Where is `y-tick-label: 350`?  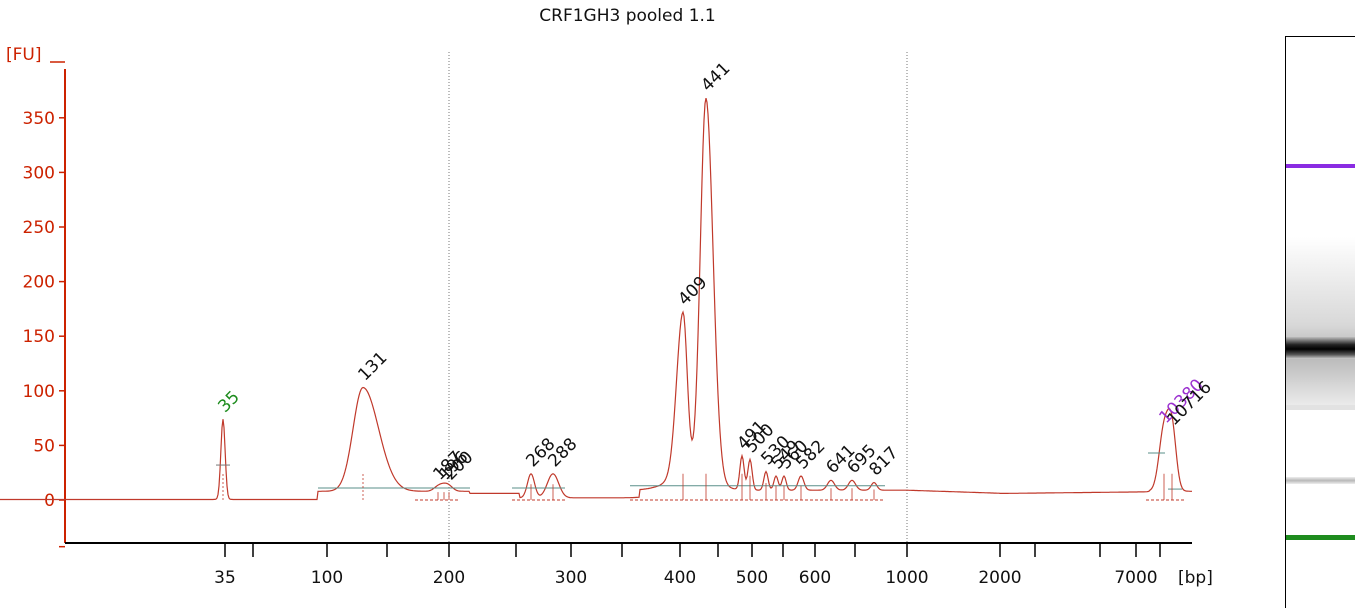 y-tick-label: 350 is located at coordinates (39, 119).